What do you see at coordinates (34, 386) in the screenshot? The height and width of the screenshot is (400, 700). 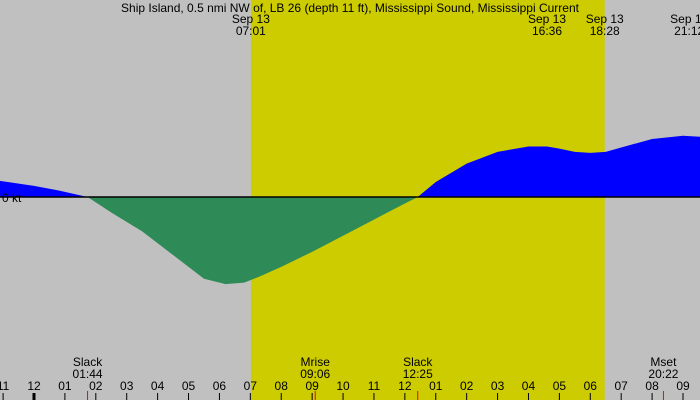 I see `hour-tick-label-1: 12` at bounding box center [34, 386].